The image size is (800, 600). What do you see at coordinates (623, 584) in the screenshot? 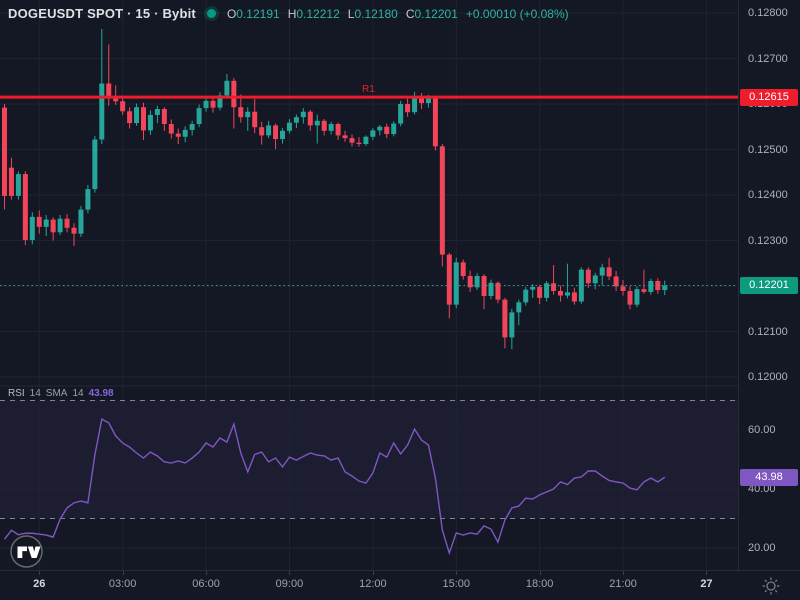
I see `time-axis-label: 21:00` at bounding box center [623, 584].